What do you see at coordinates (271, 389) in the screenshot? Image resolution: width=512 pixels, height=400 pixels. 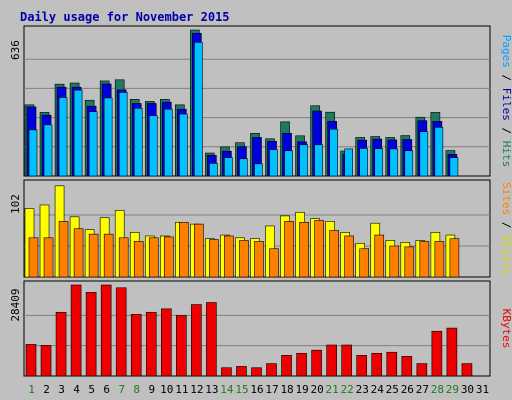 I see `day-label-17: 17` at bounding box center [271, 389].